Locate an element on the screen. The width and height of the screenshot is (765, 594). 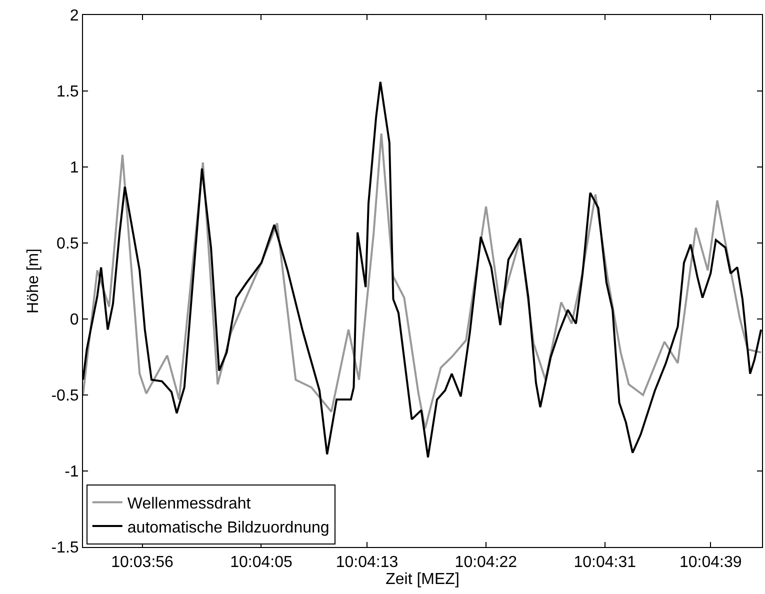
x-tick-label: 10:04:13 is located at coordinates (367, 563).